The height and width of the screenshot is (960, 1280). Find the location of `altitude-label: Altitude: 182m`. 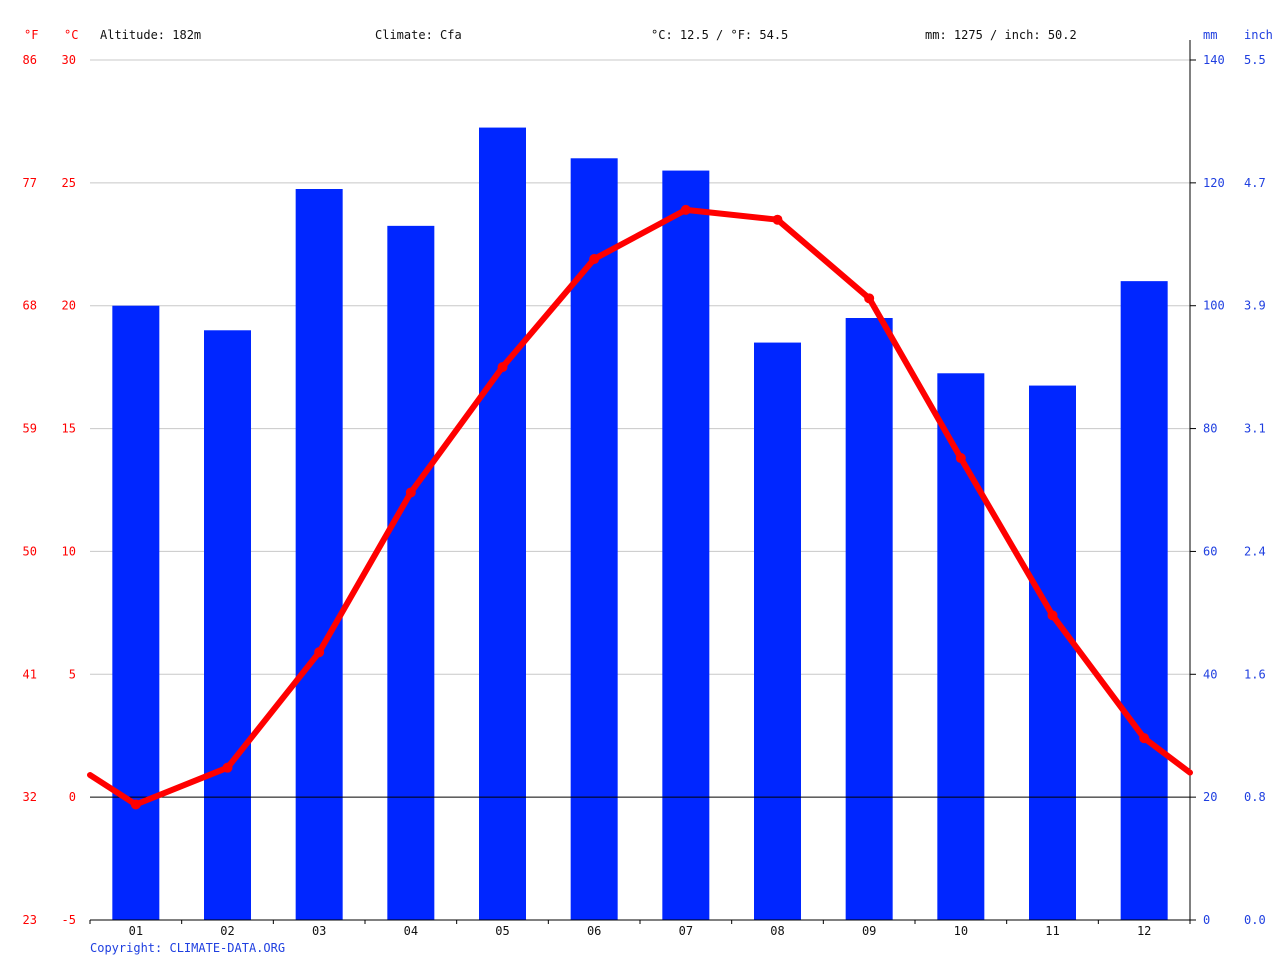

altitude-label: Altitude: 182m is located at coordinates (151, 35).